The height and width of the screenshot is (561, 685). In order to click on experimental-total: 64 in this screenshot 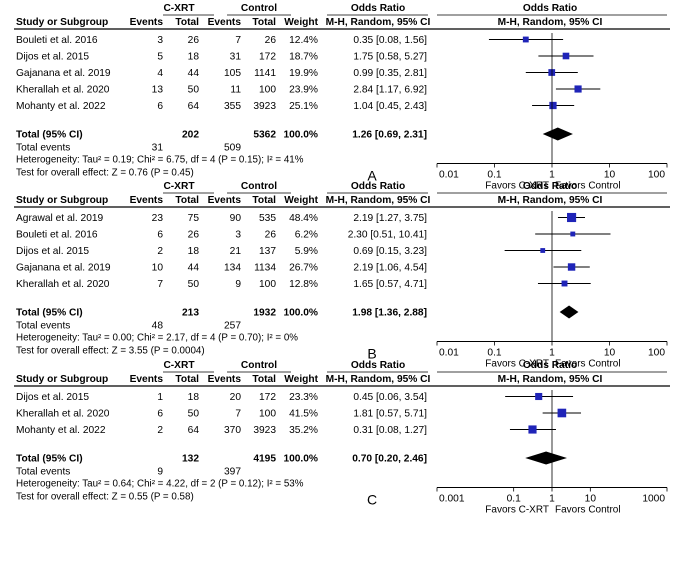, I will do `click(194, 106)`.